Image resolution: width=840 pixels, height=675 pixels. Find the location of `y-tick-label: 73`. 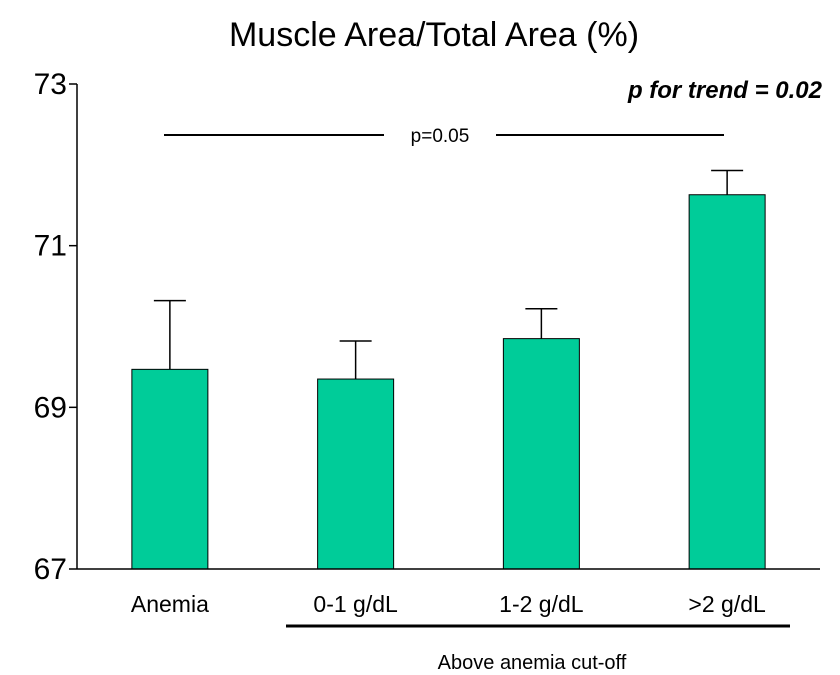

y-tick-label: 73 is located at coordinates (50, 84).